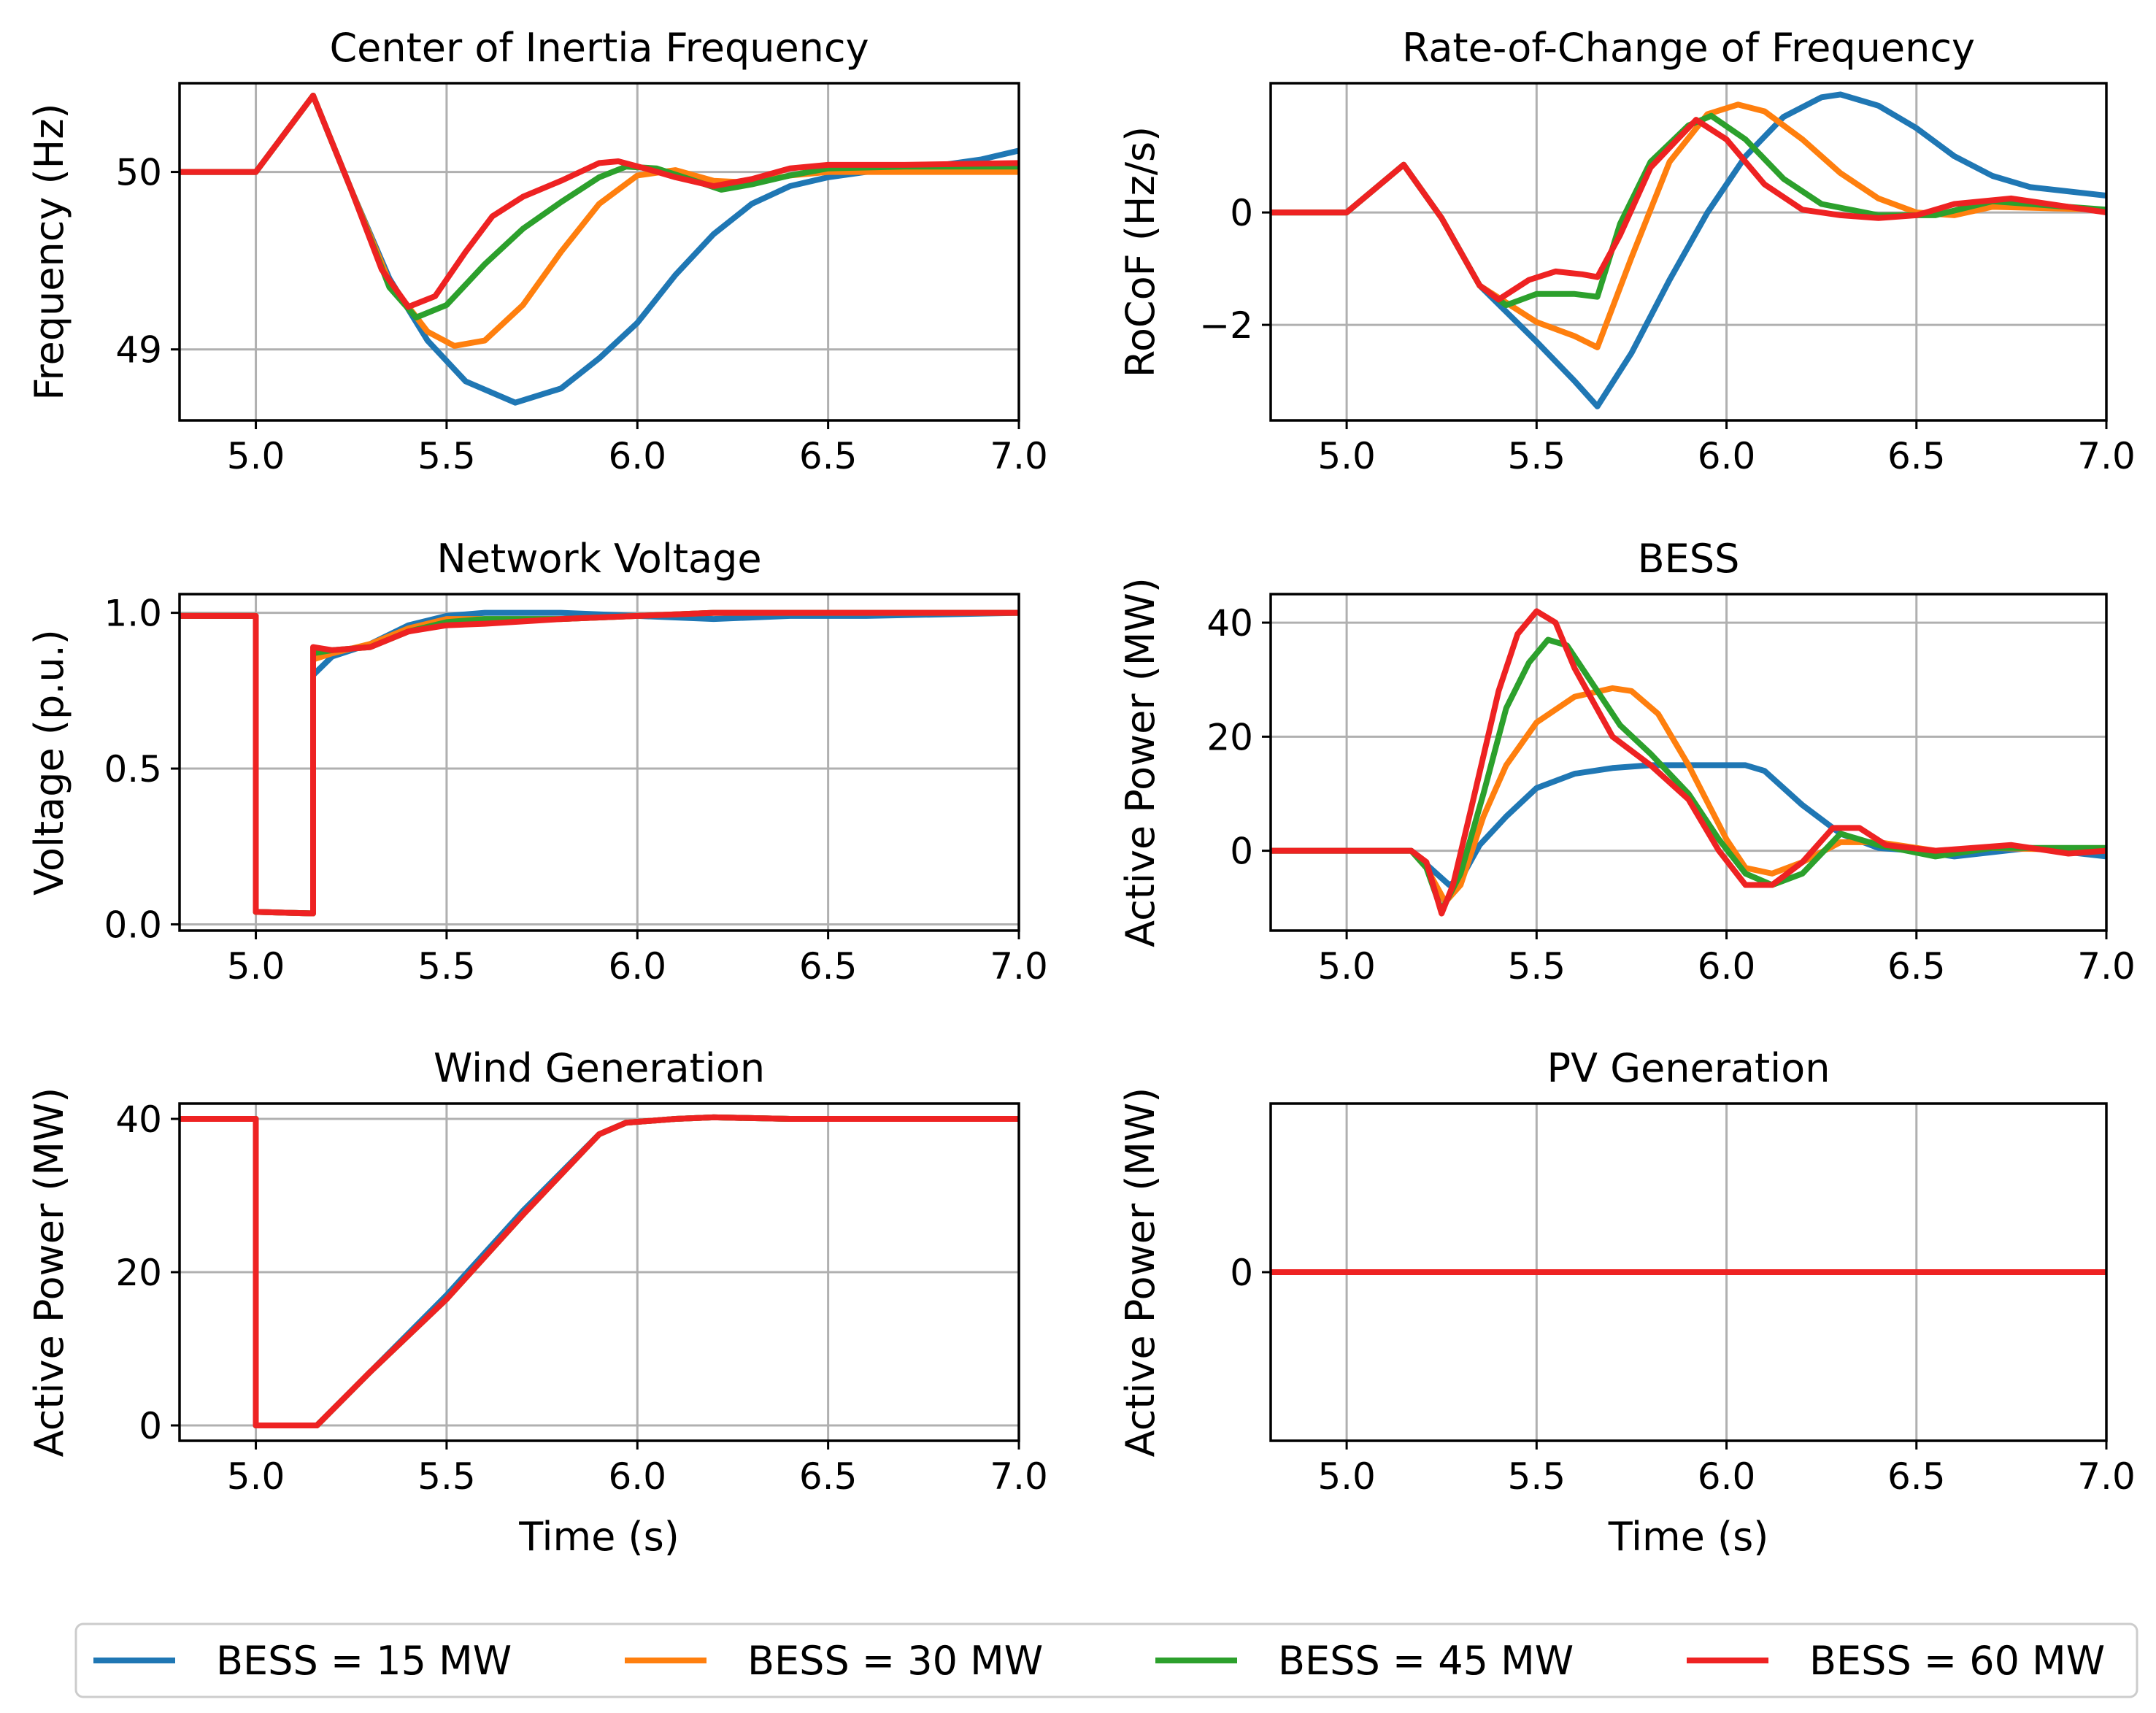 The width and height of the screenshot is (2156, 1713). What do you see at coordinates (364, 1661) in the screenshot?
I see `legend-entry-label: BESS = 15 MW` at bounding box center [364, 1661].